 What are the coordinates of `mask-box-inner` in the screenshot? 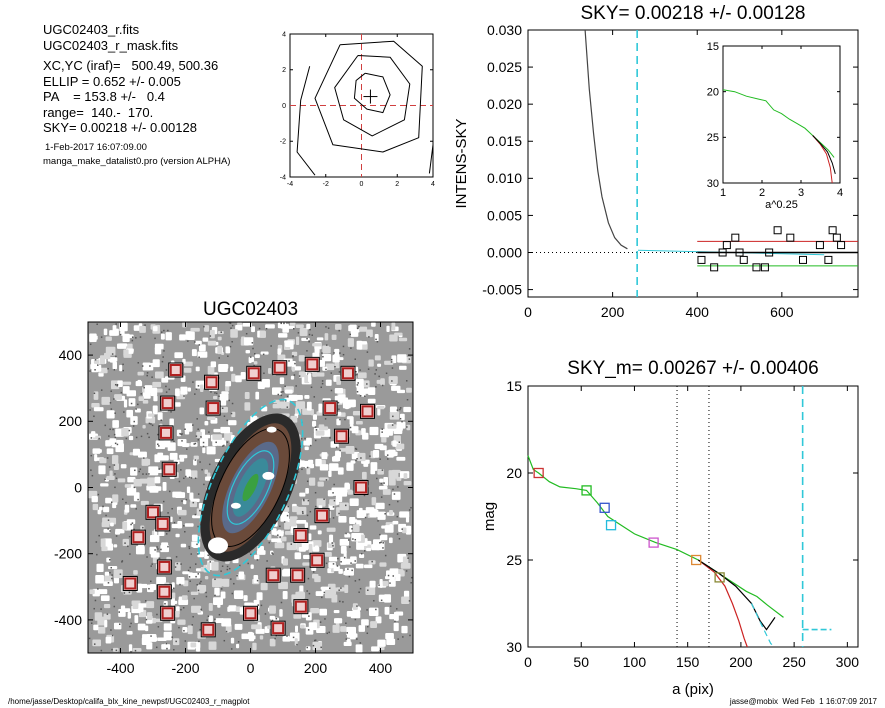 It's located at (208, 629).